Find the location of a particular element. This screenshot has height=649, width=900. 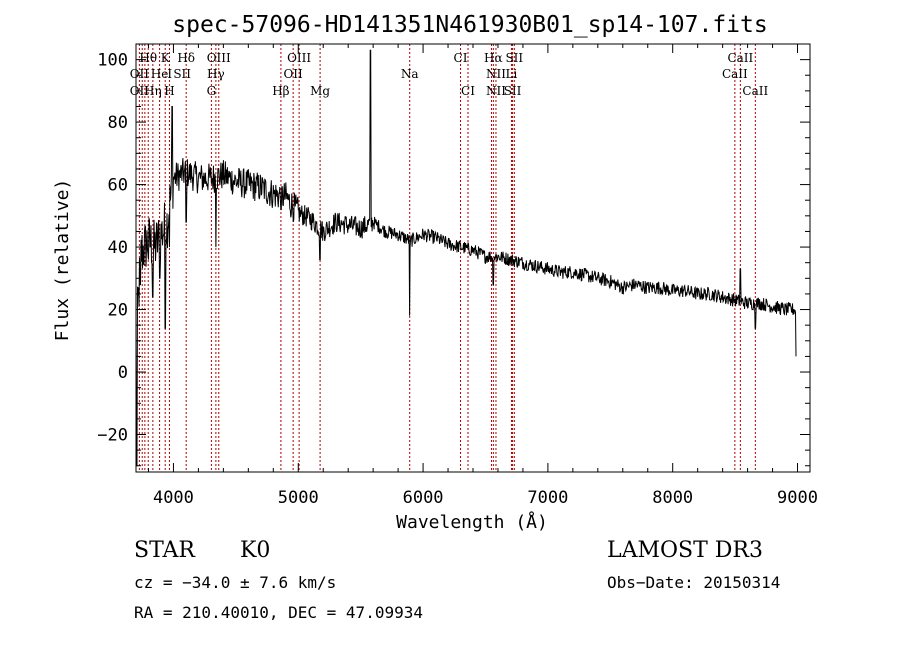

survey-name: LAMOST DR3 is located at coordinates (685, 550).